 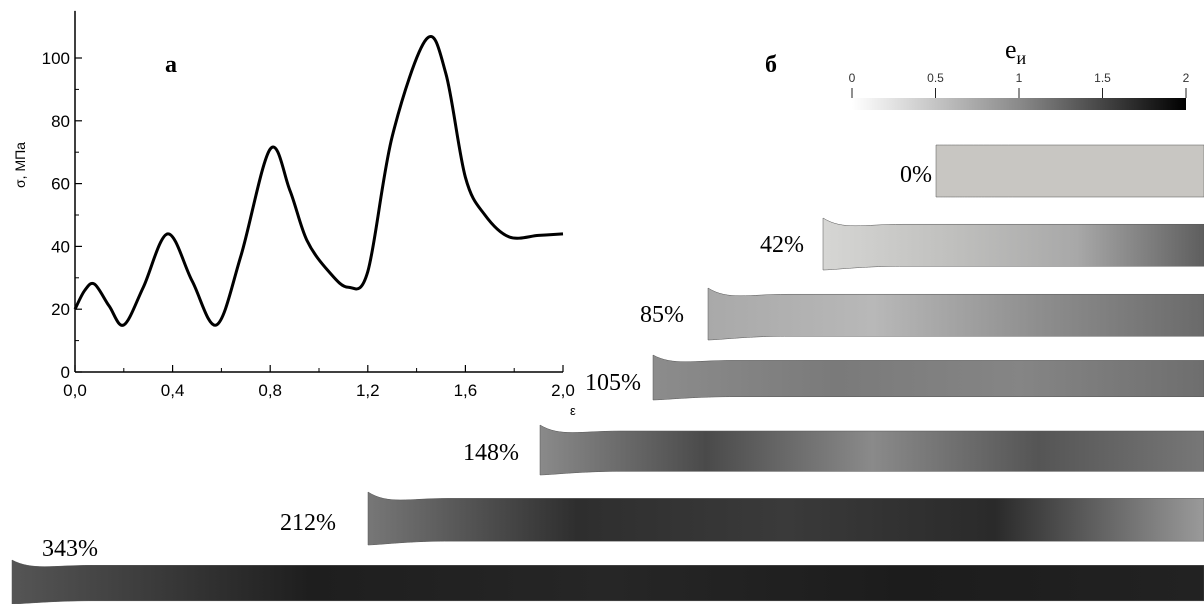 What do you see at coordinates (852, 78) in the screenshot?
I see `colorbar-tick-label: 0` at bounding box center [852, 78].